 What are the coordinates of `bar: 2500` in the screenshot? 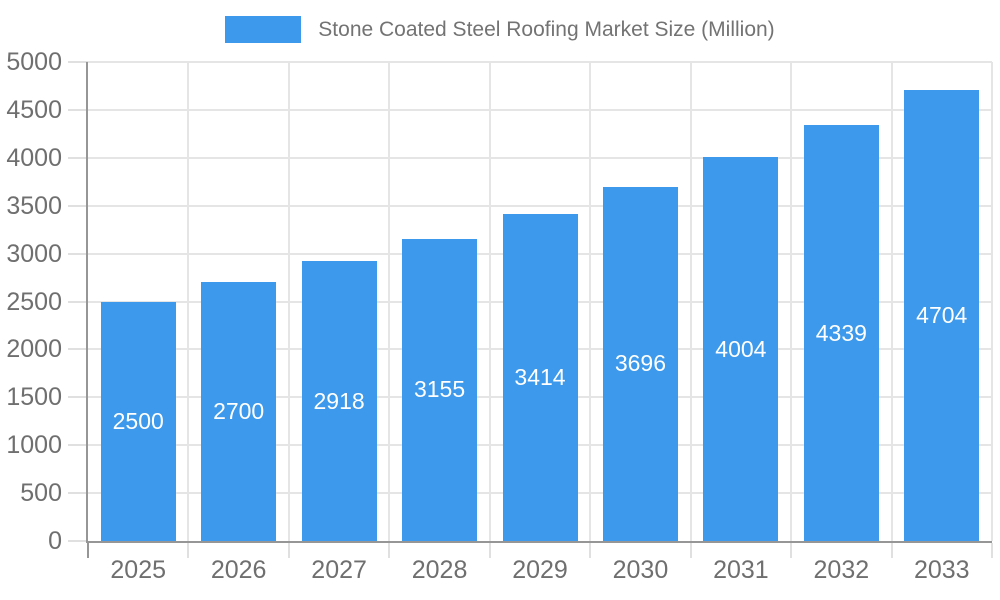 It's located at (138, 421).